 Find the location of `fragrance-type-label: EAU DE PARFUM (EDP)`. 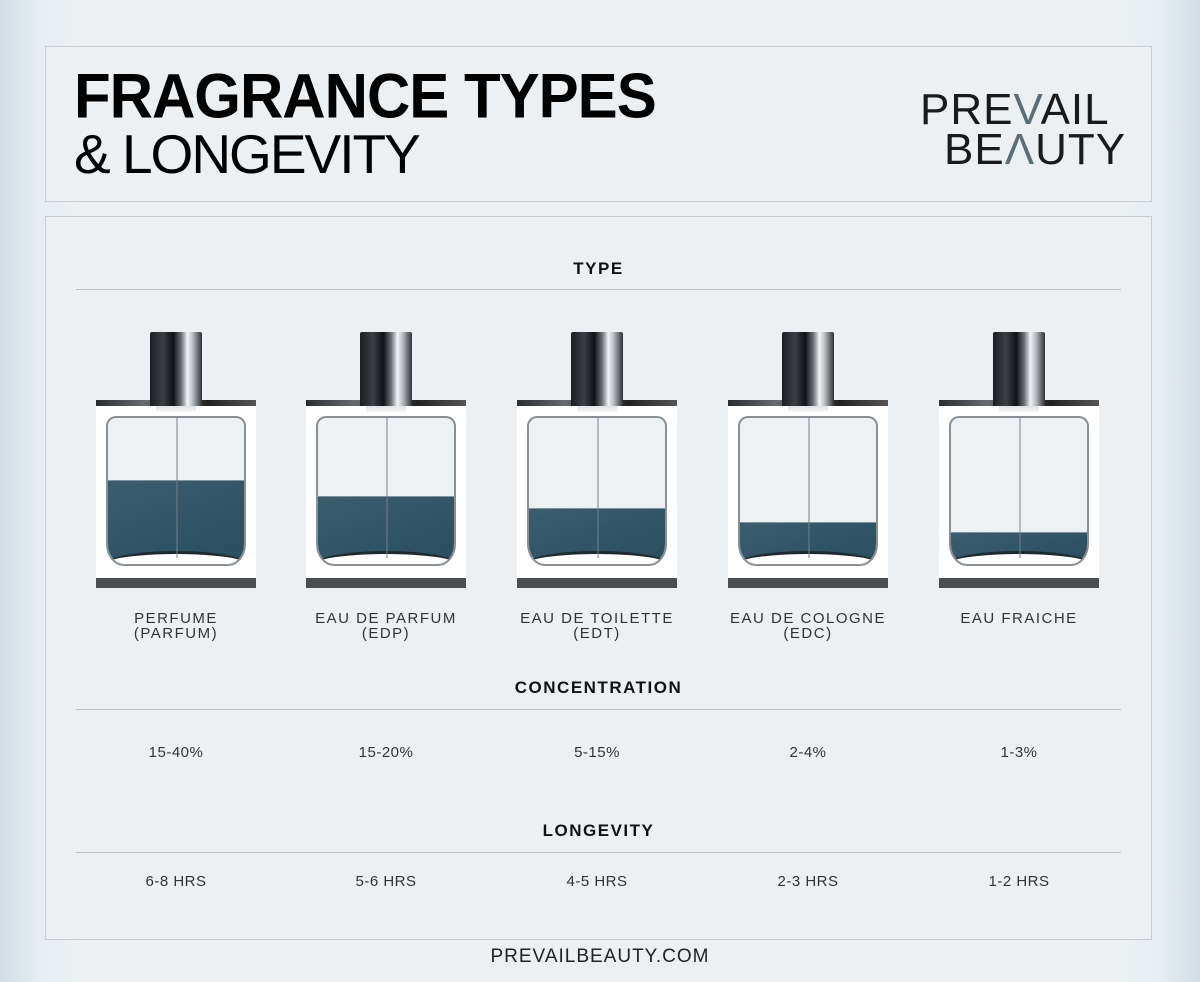

fragrance-type-label: EAU DE PARFUM (EDP) is located at coordinates (386, 626).